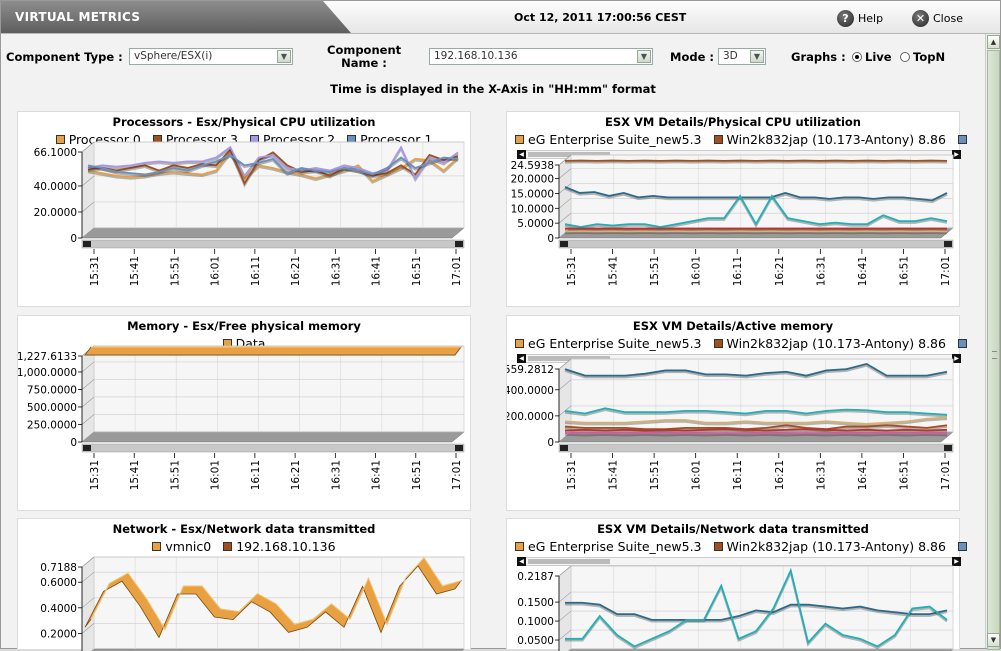 This screenshot has height=651, width=1001. What do you see at coordinates (64, 57) in the screenshot?
I see `component-type-label: Component Type :` at bounding box center [64, 57].